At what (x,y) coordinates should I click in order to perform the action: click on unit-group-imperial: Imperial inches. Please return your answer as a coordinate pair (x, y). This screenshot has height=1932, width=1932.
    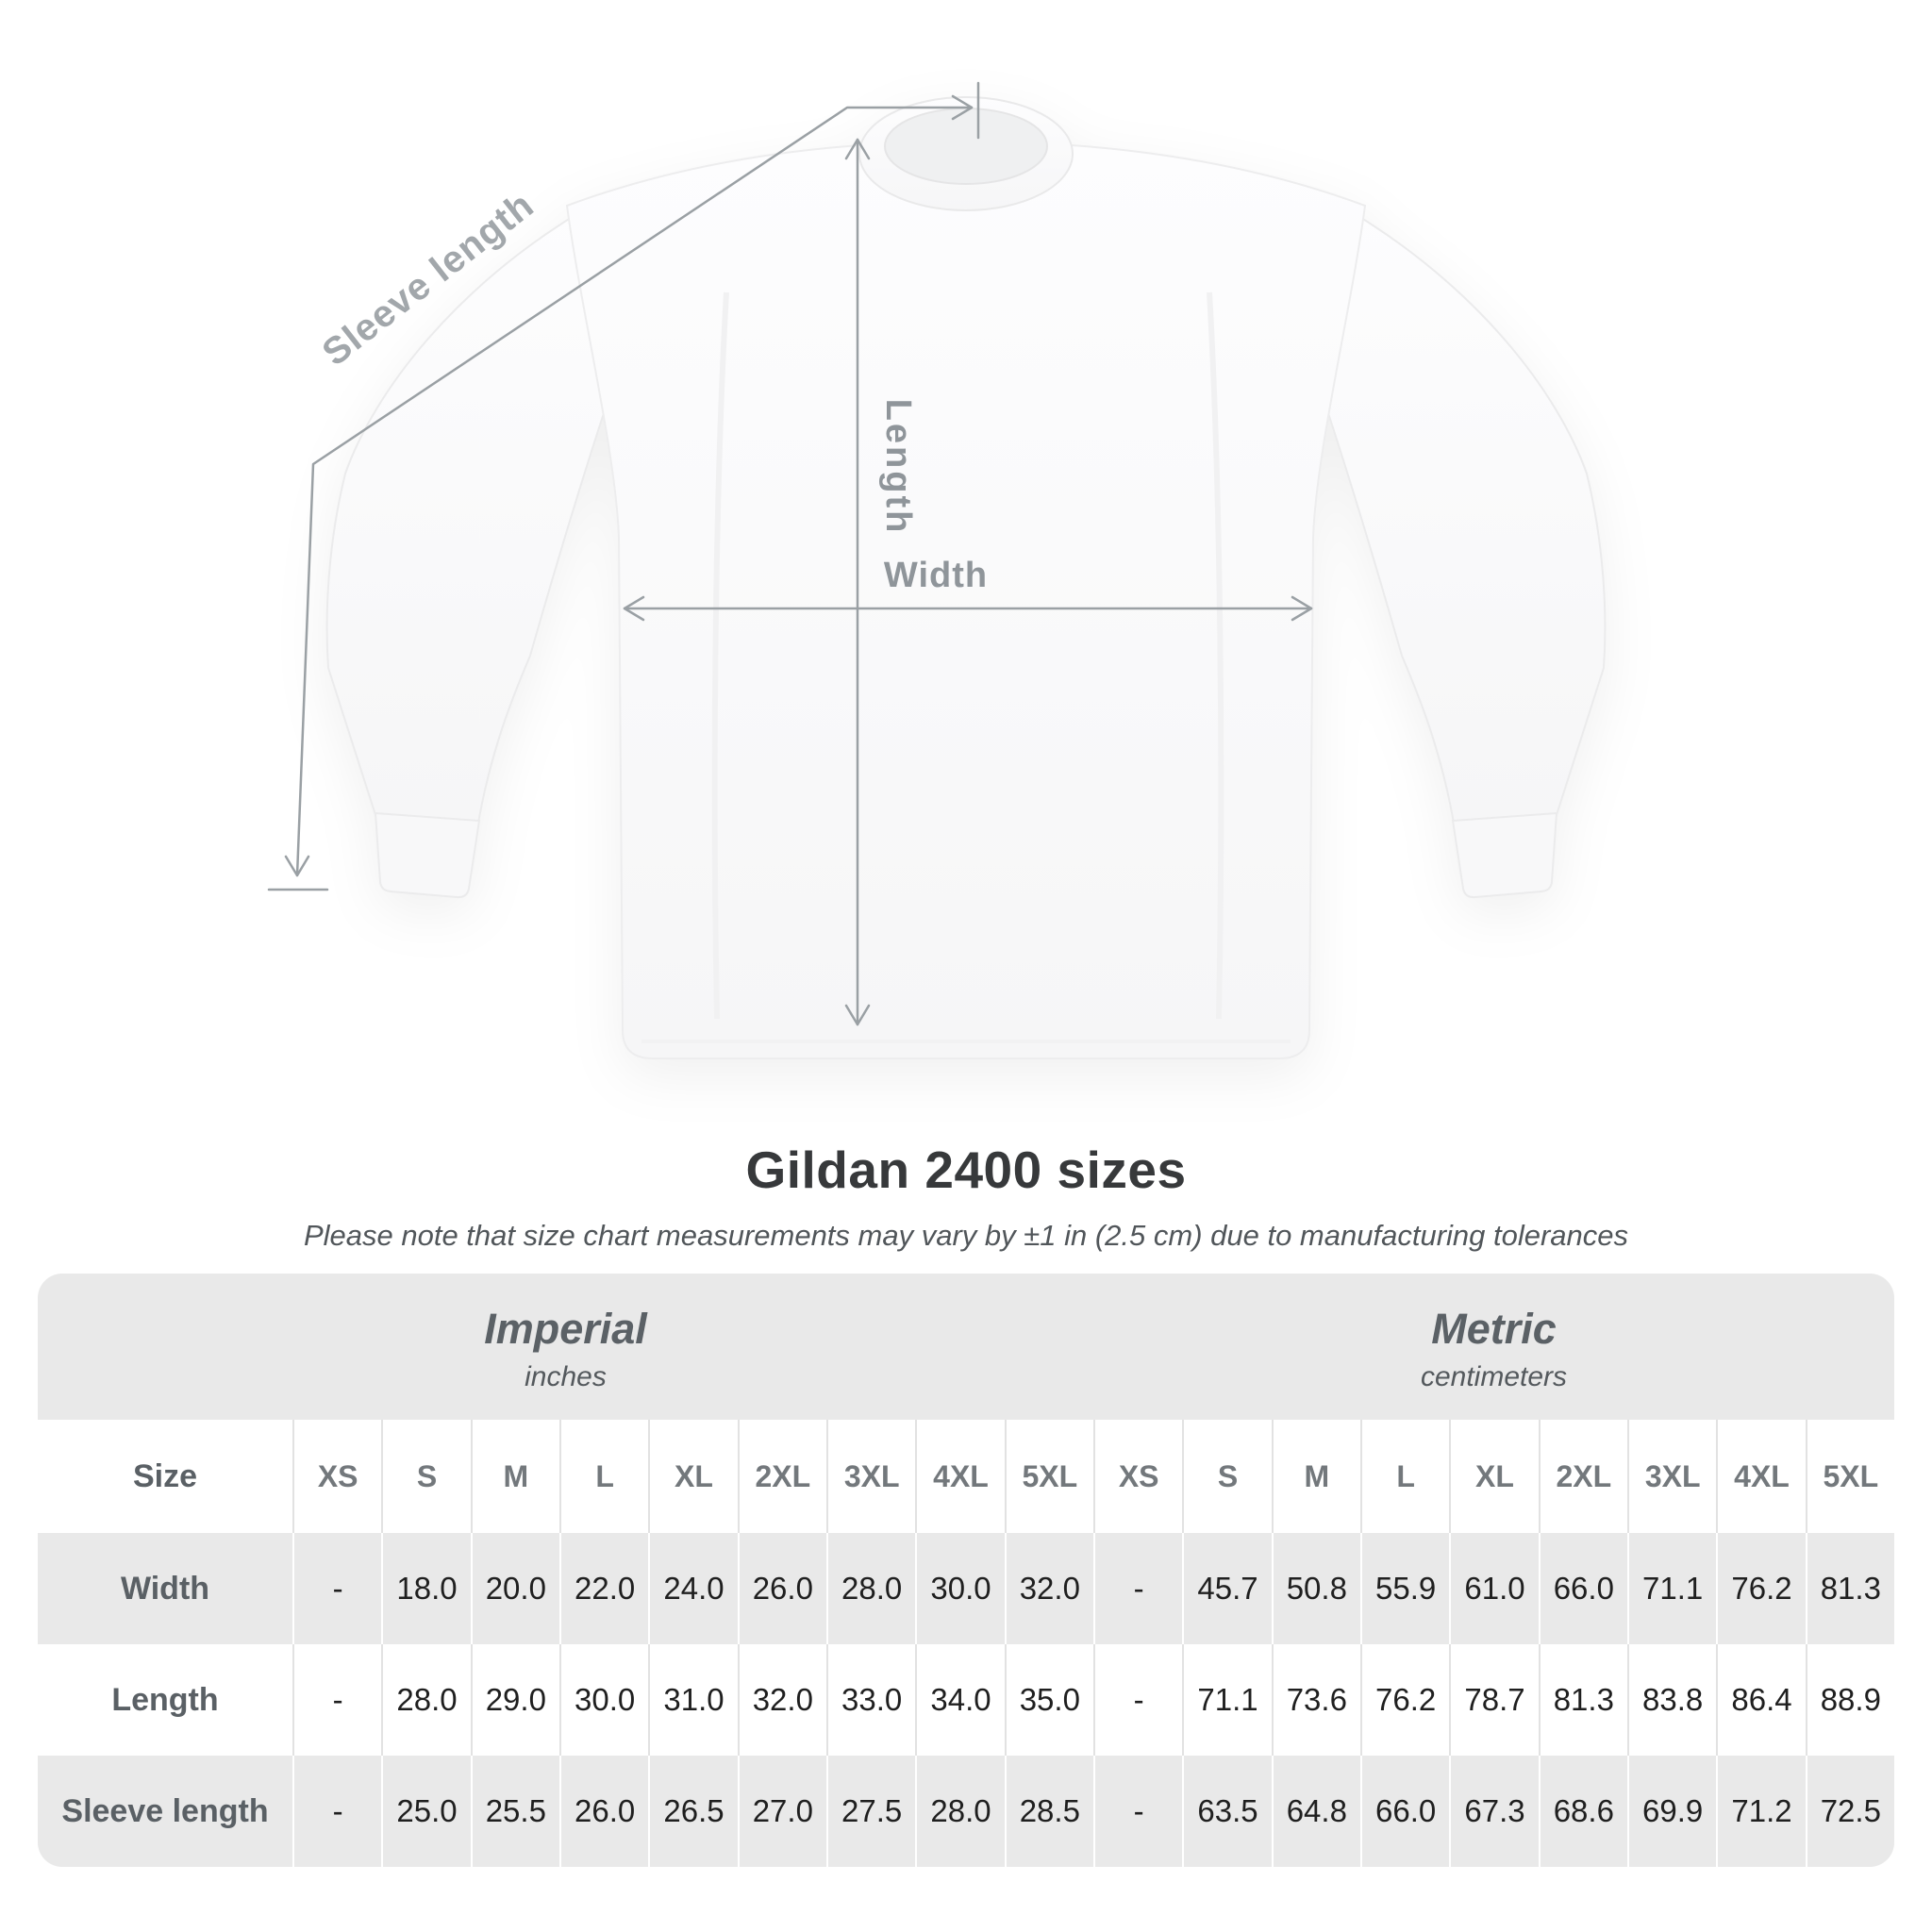
    Looking at the image, I should click on (566, 1347).